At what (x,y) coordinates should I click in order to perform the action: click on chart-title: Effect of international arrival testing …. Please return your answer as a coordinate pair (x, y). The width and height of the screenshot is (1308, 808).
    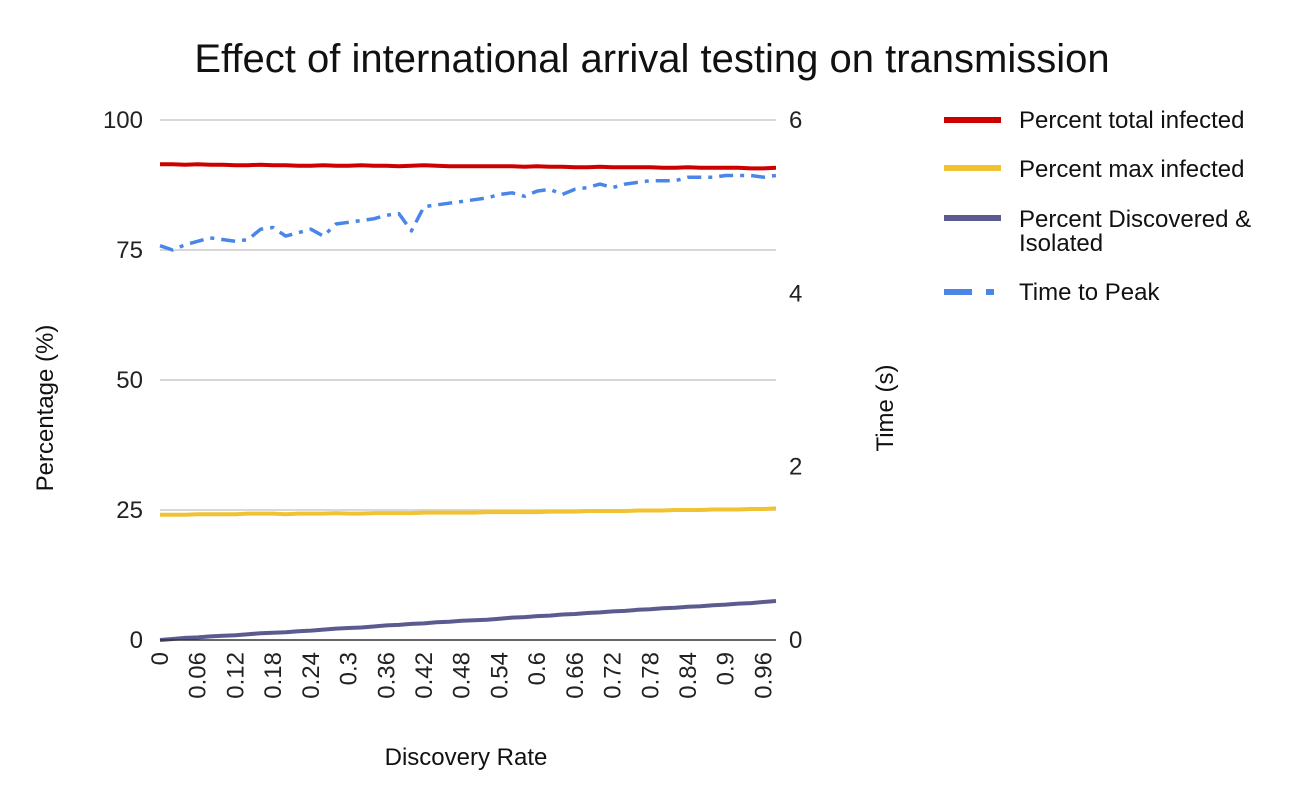
    Looking at the image, I should click on (651, 59).